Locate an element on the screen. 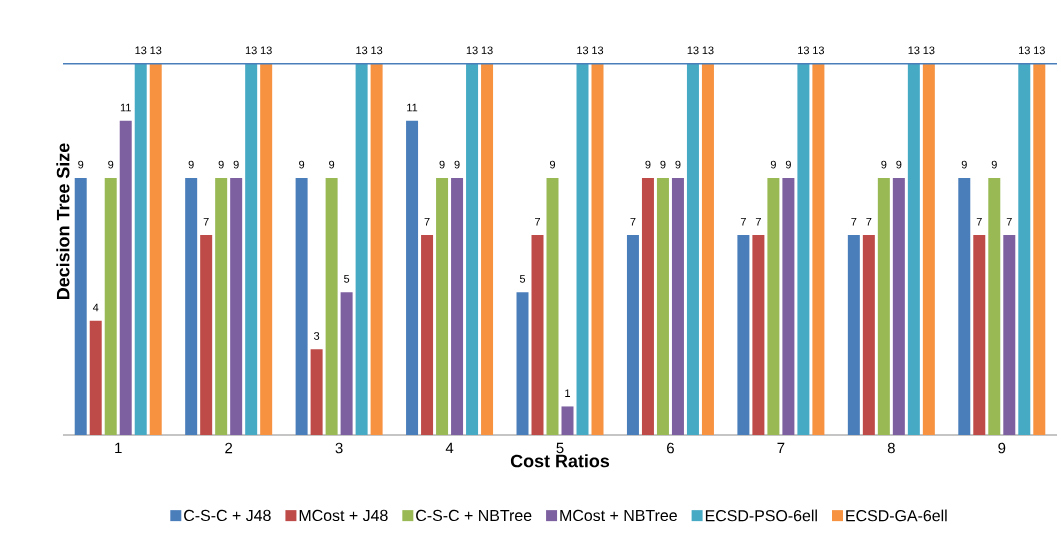  y-axis-title: Decision Tree Size is located at coordinates (63, 221).